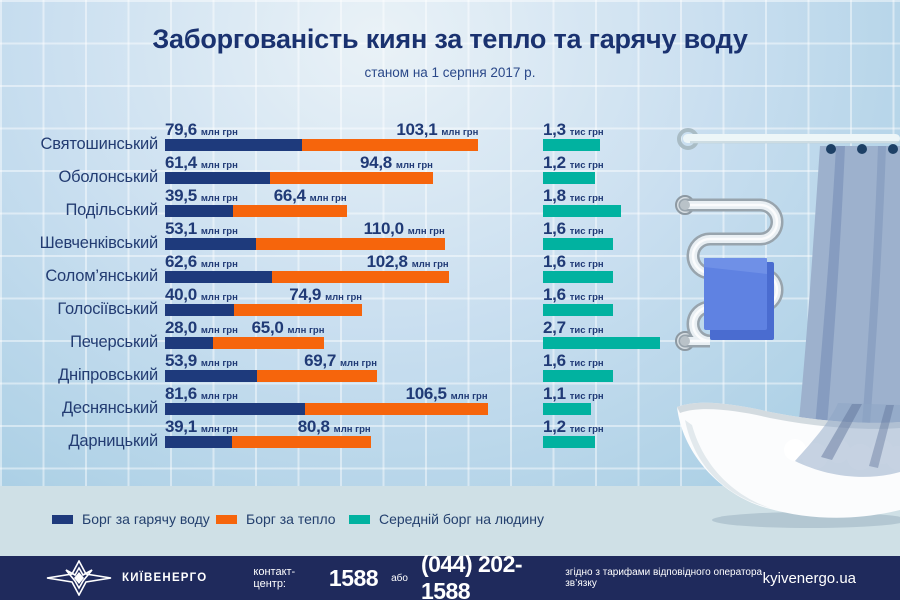 This screenshot has height=600, width=900. Describe the element at coordinates (114, 342) in the screenshot. I see `district-label: Печерський` at that location.